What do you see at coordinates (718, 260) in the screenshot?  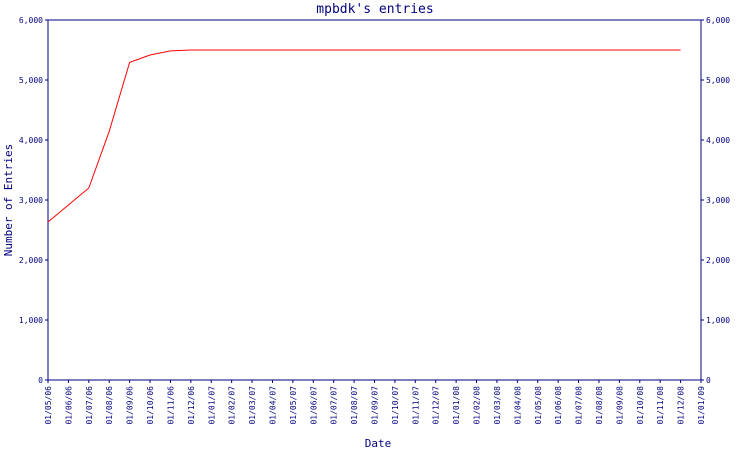 I see `y2-tick-label: 2,000` at bounding box center [718, 260].